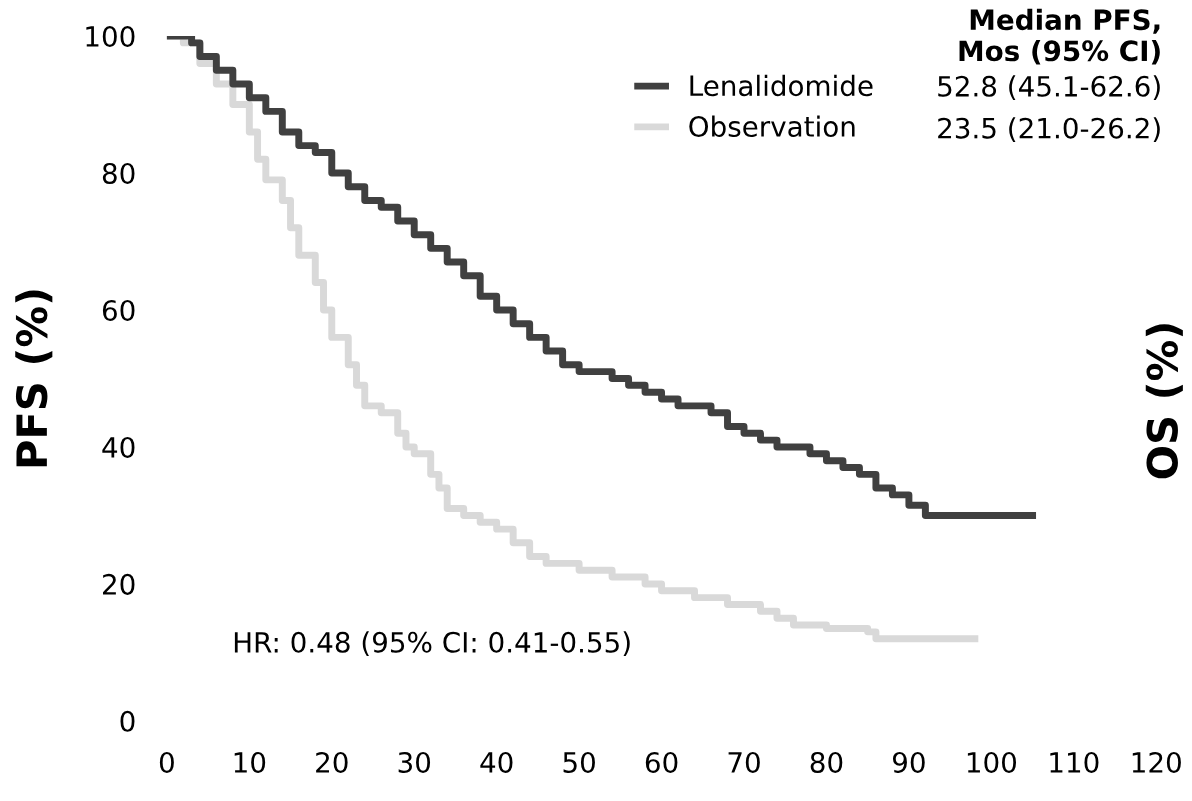 The height and width of the screenshot is (801, 1192). What do you see at coordinates (579, 762) in the screenshot?
I see `x-tick-label: 50` at bounding box center [579, 762].